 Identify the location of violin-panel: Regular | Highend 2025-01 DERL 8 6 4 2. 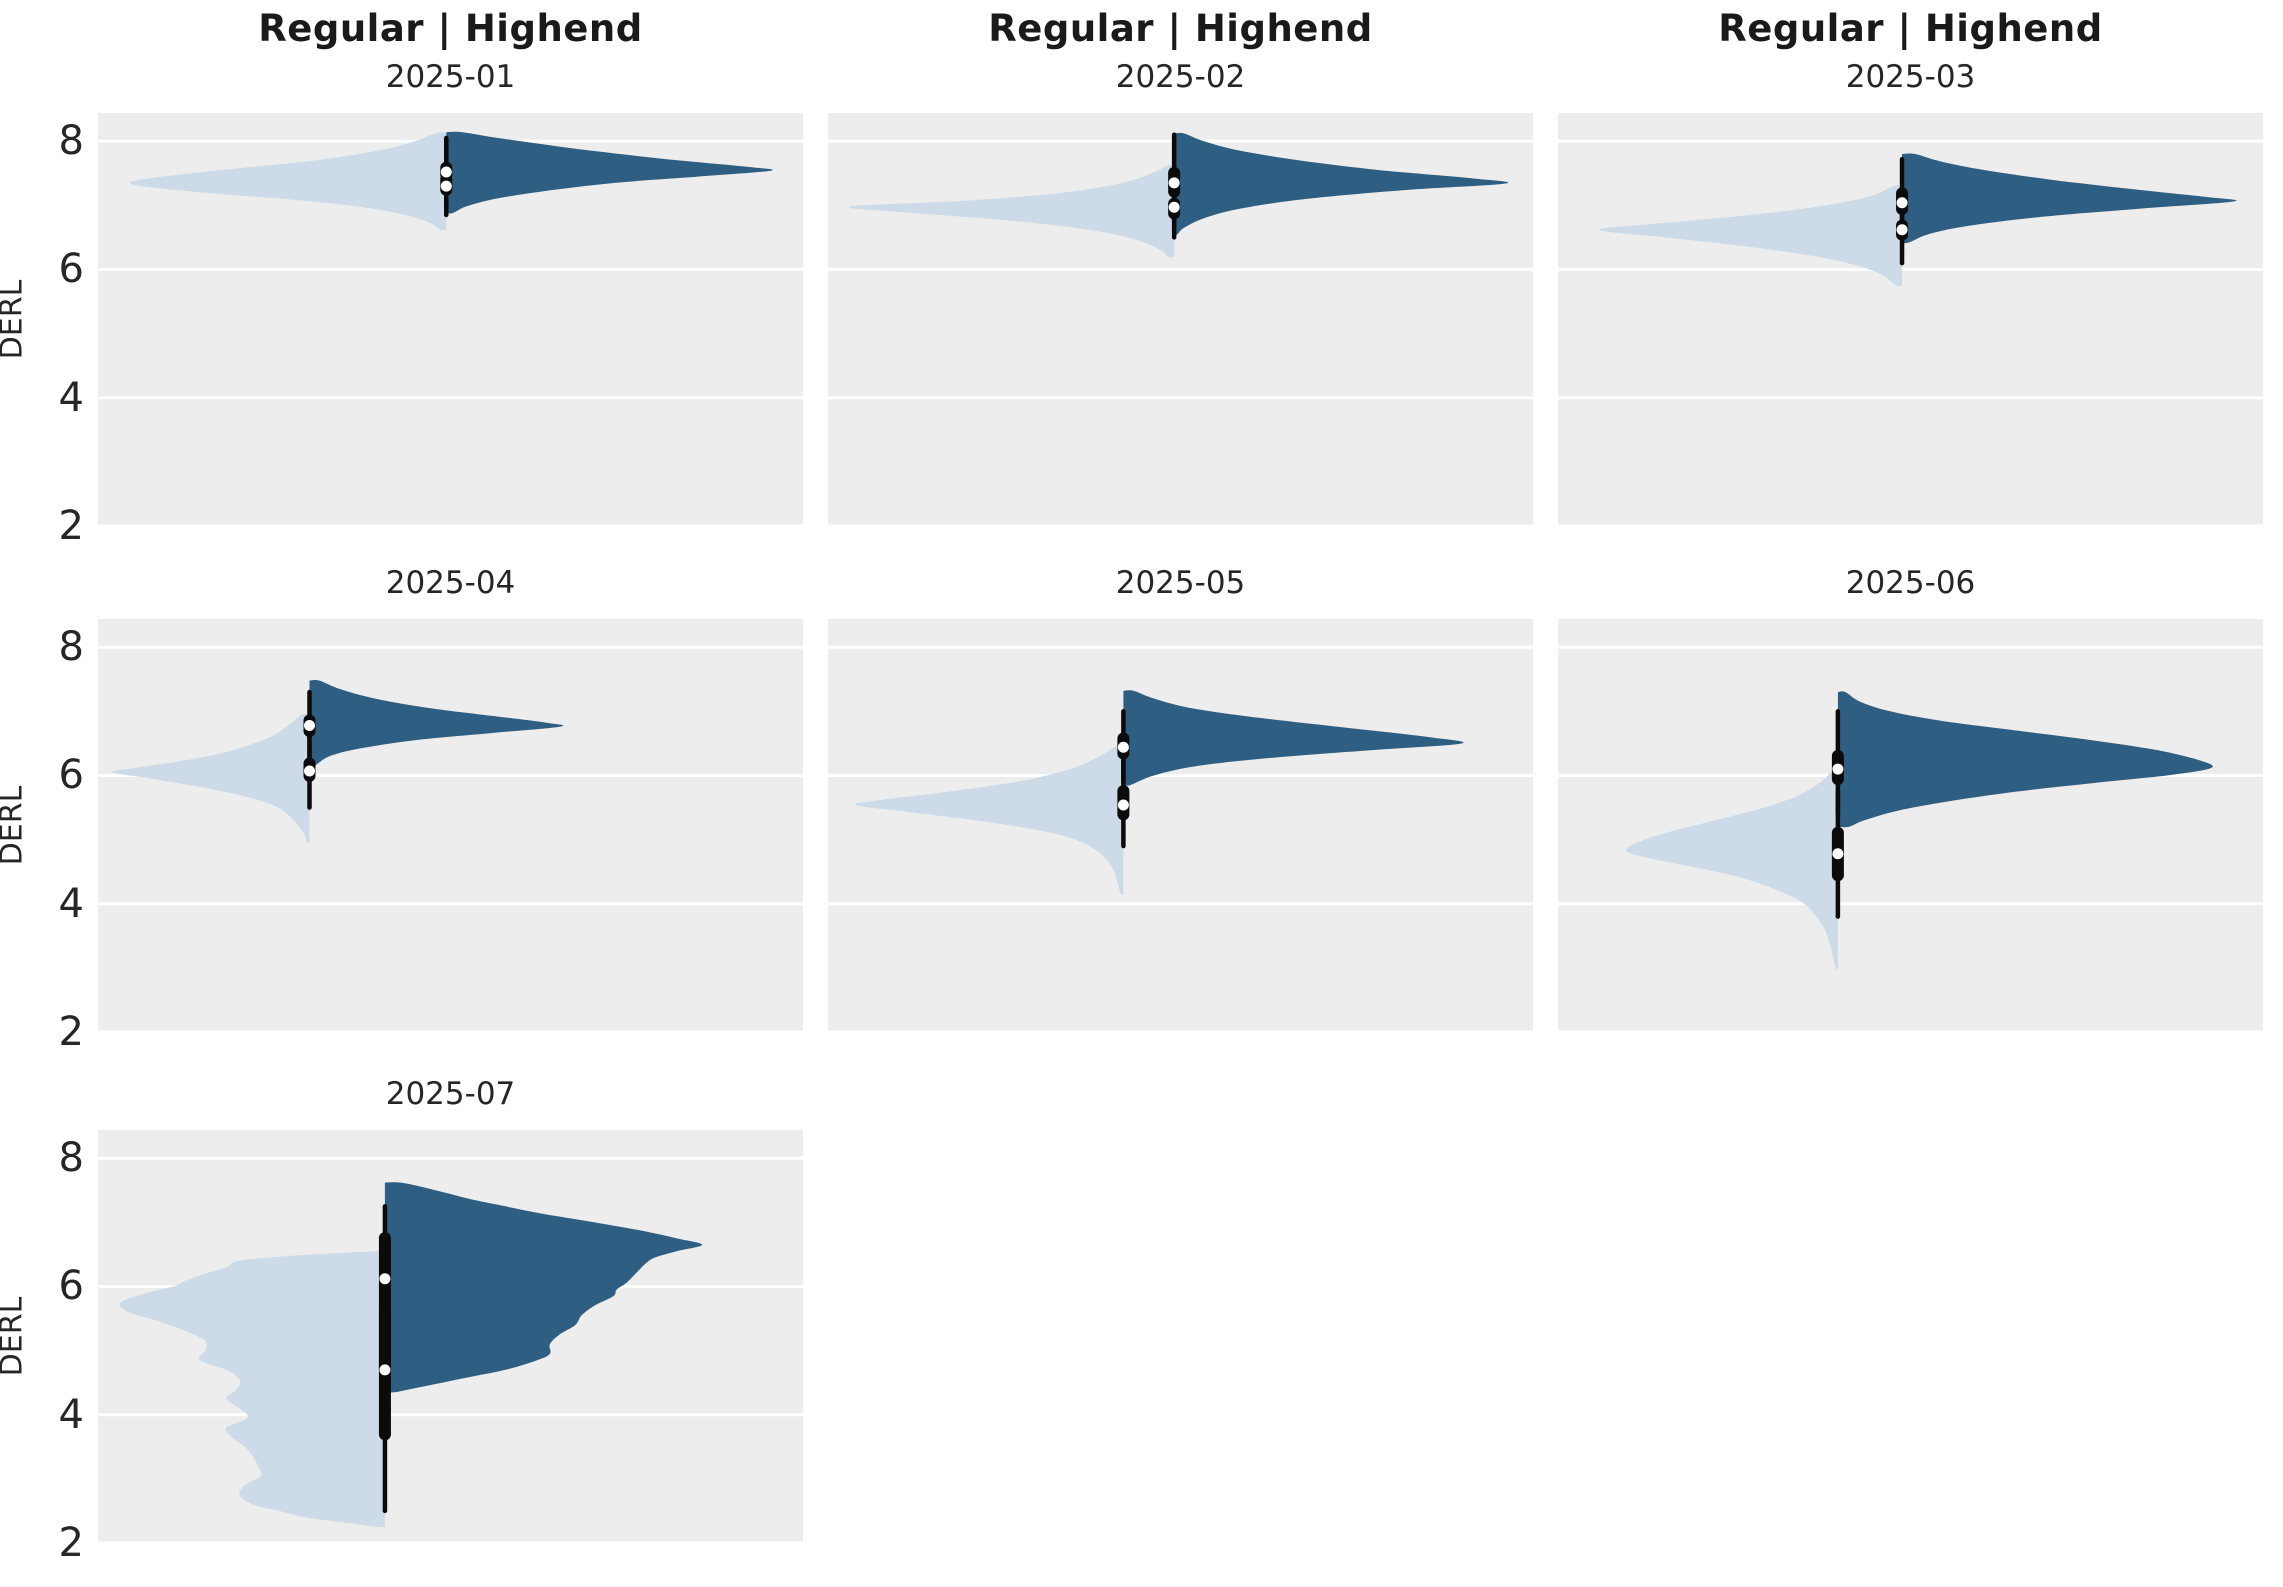
(401, 278).